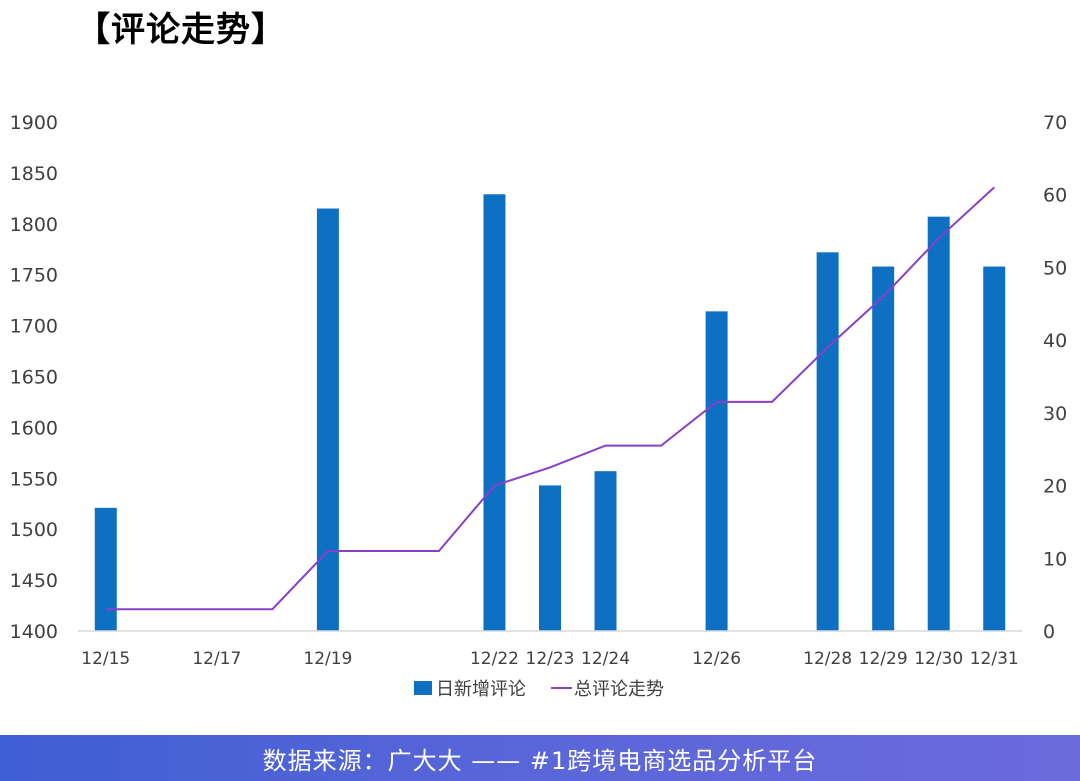 This screenshot has width=1080, height=781. I want to click on x-tick-label: 12/23, so click(550, 659).